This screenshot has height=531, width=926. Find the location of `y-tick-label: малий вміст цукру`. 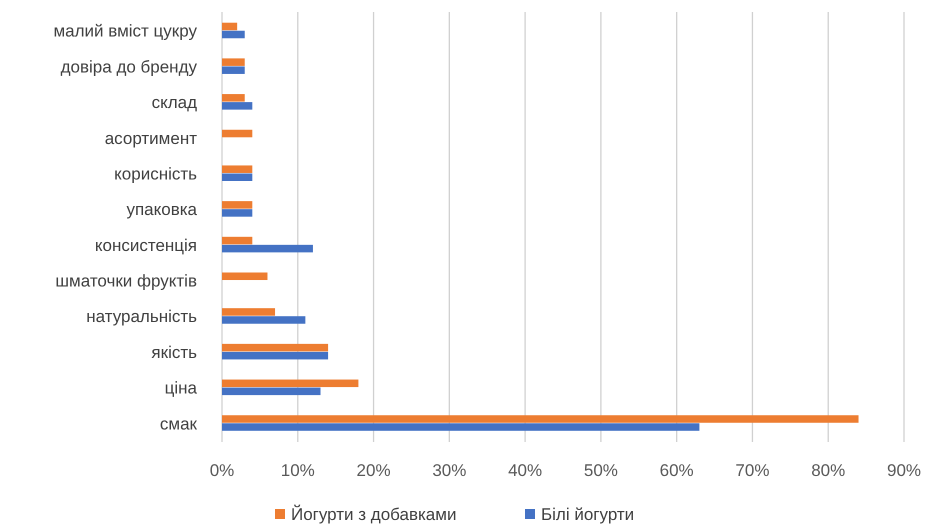

y-tick-label: малий вміст цукру is located at coordinates (125, 31).